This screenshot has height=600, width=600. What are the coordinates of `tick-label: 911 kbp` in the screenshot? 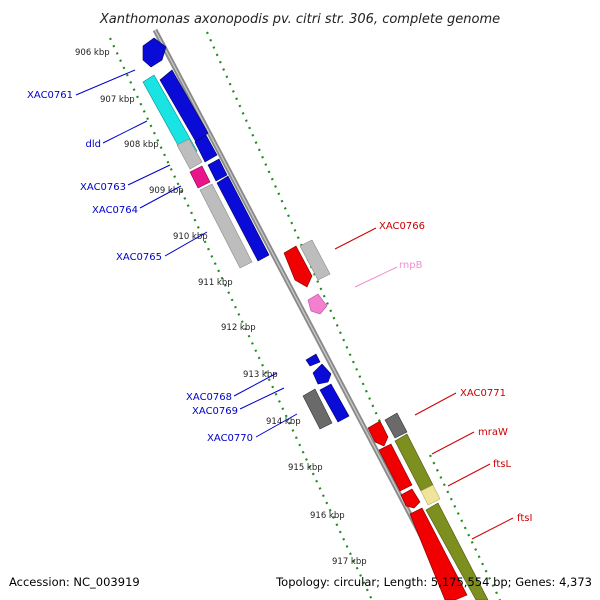 It's located at (215, 283).